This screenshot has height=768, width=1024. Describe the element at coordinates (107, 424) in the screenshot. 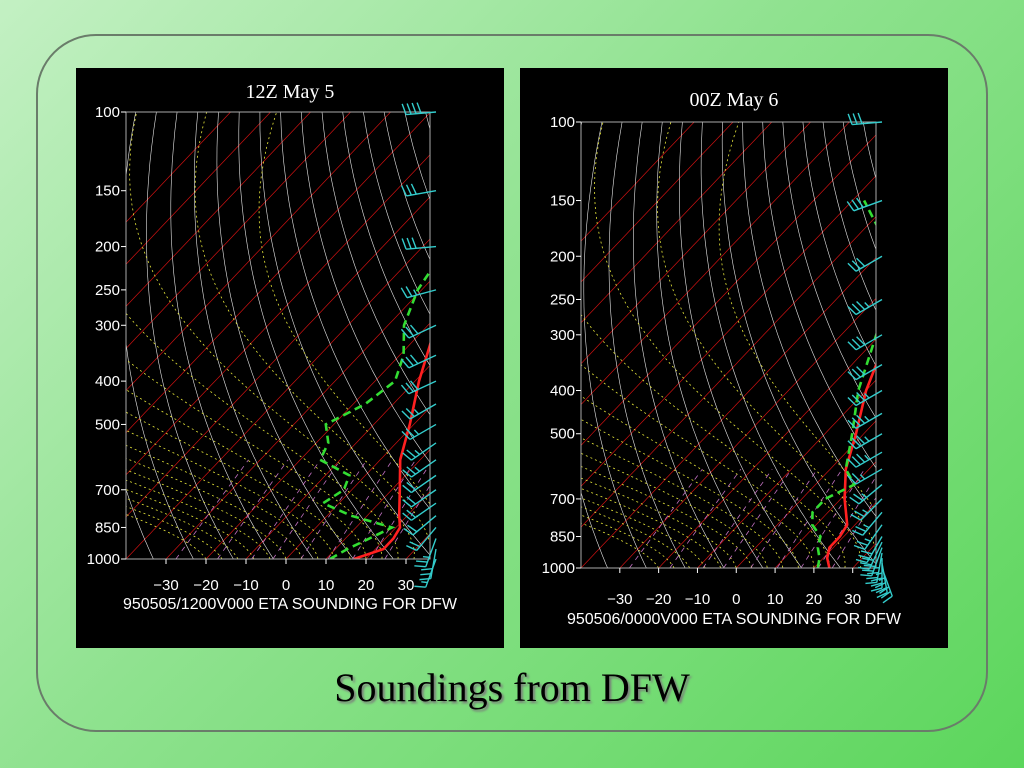

I see `pressure-tick-label: 500` at that location.